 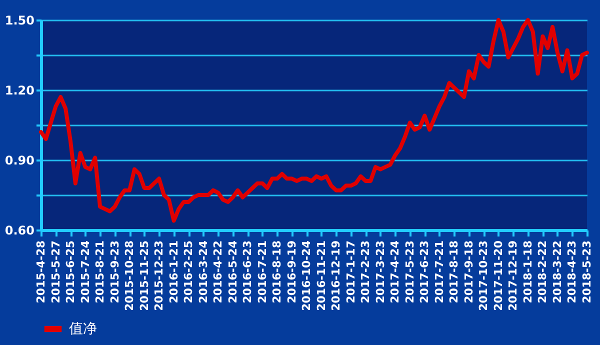 What do you see at coordinates (483, 275) in the screenshot?
I see `x-tick-label: 2017-10-23` at bounding box center [483, 275].